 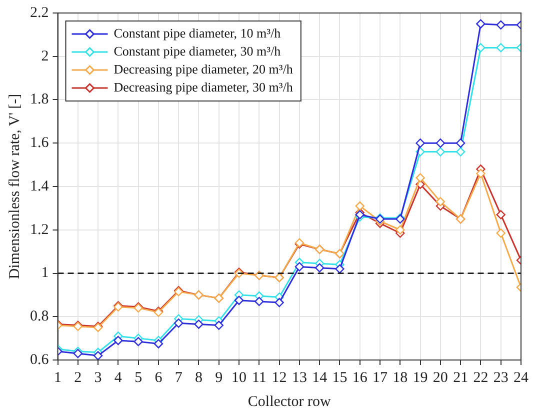 I want to click on y-tick-label: 2.2, so click(x=39, y=12).